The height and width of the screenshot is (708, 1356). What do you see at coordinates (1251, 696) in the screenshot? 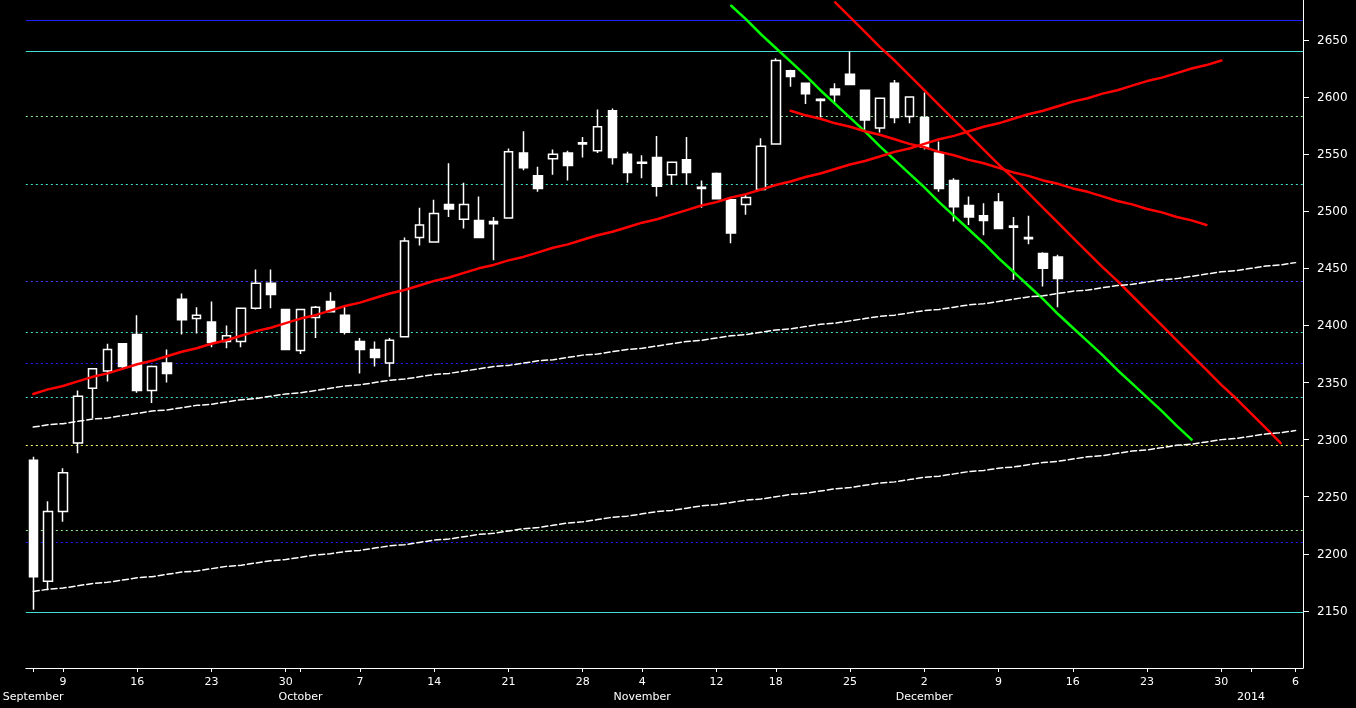
I see `x-tick-label: 2014` at bounding box center [1251, 696].